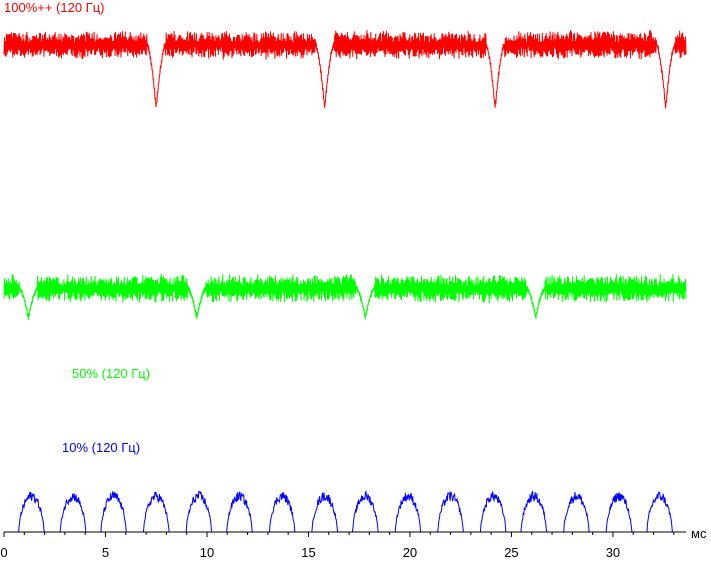 This screenshot has width=711, height=561. Describe the element at coordinates (699, 533) in the screenshot. I see `x-axis-unit-label: мс` at that location.